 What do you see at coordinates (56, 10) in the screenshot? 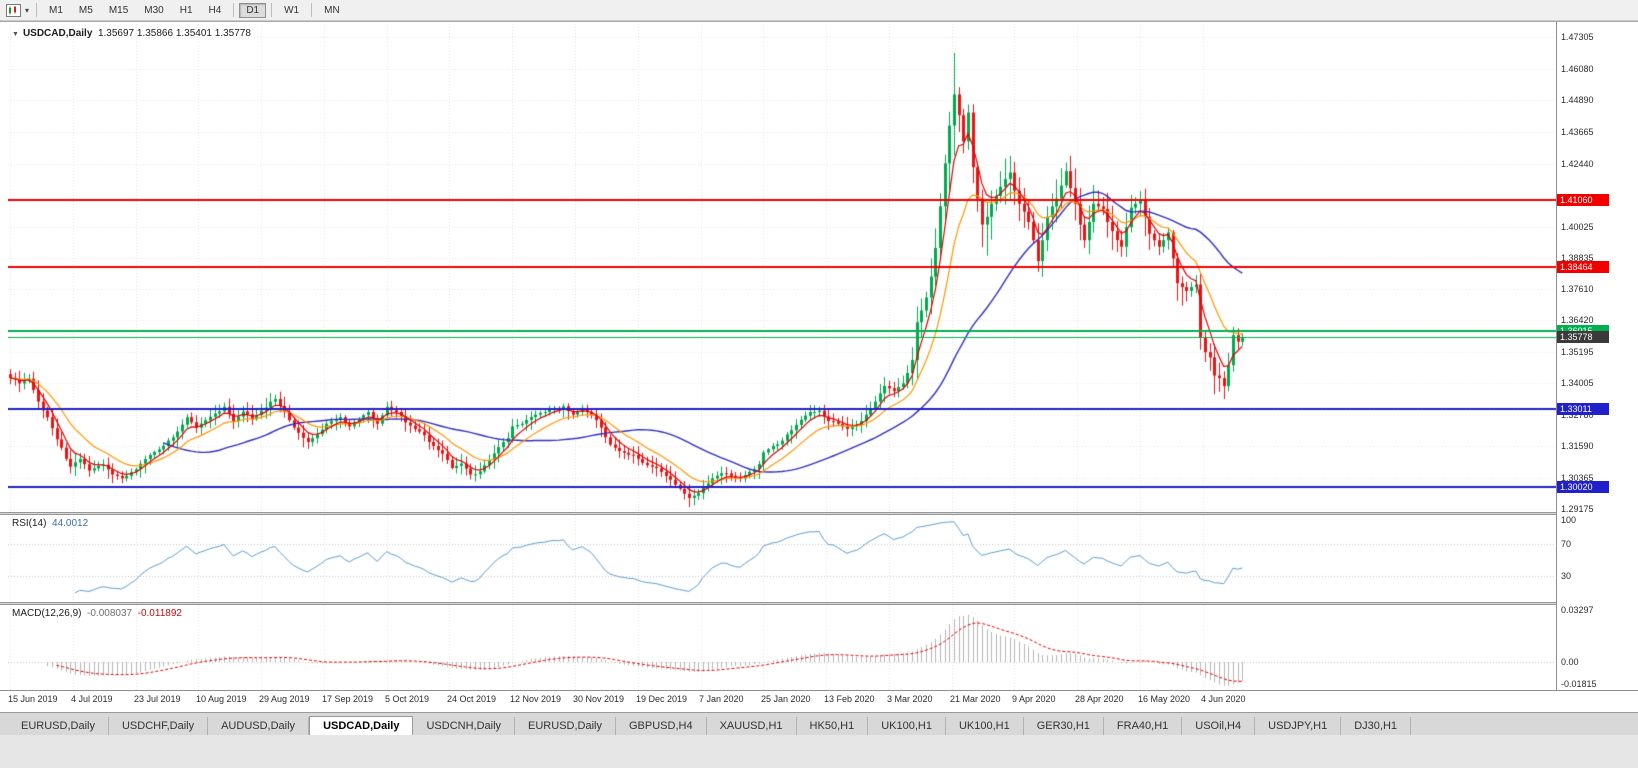
I see `timeframe-button-m1: M1` at bounding box center [56, 10].